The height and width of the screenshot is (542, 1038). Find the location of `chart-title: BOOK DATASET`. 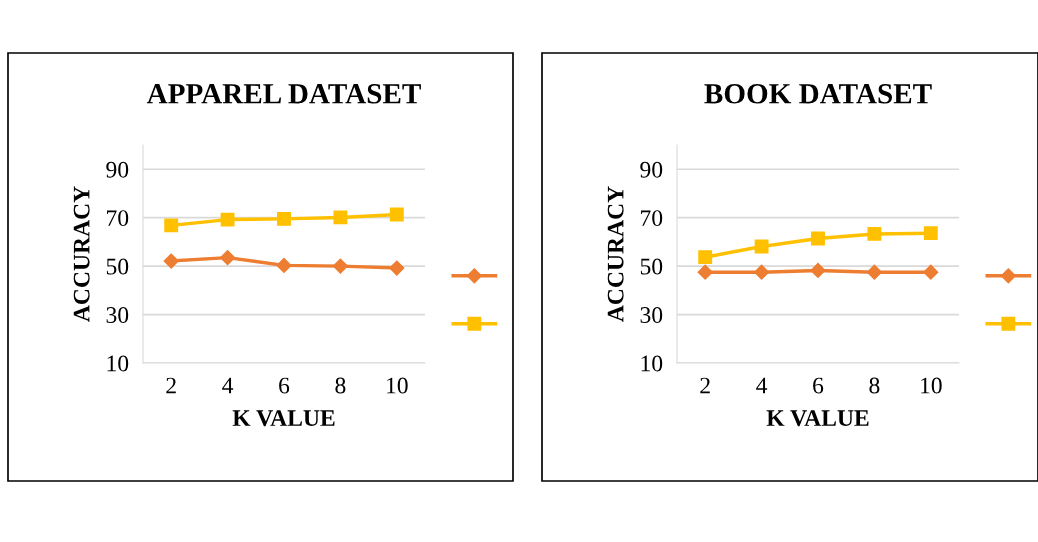

chart-title: BOOK DATASET is located at coordinates (818, 94).